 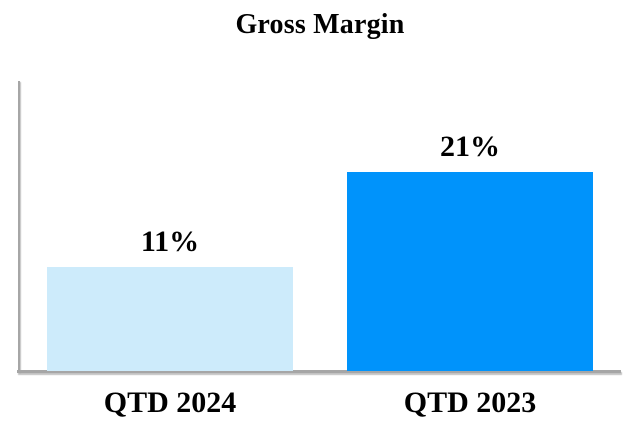 I want to click on bar-value-label-qtd-2023: 21%, so click(x=470, y=146).